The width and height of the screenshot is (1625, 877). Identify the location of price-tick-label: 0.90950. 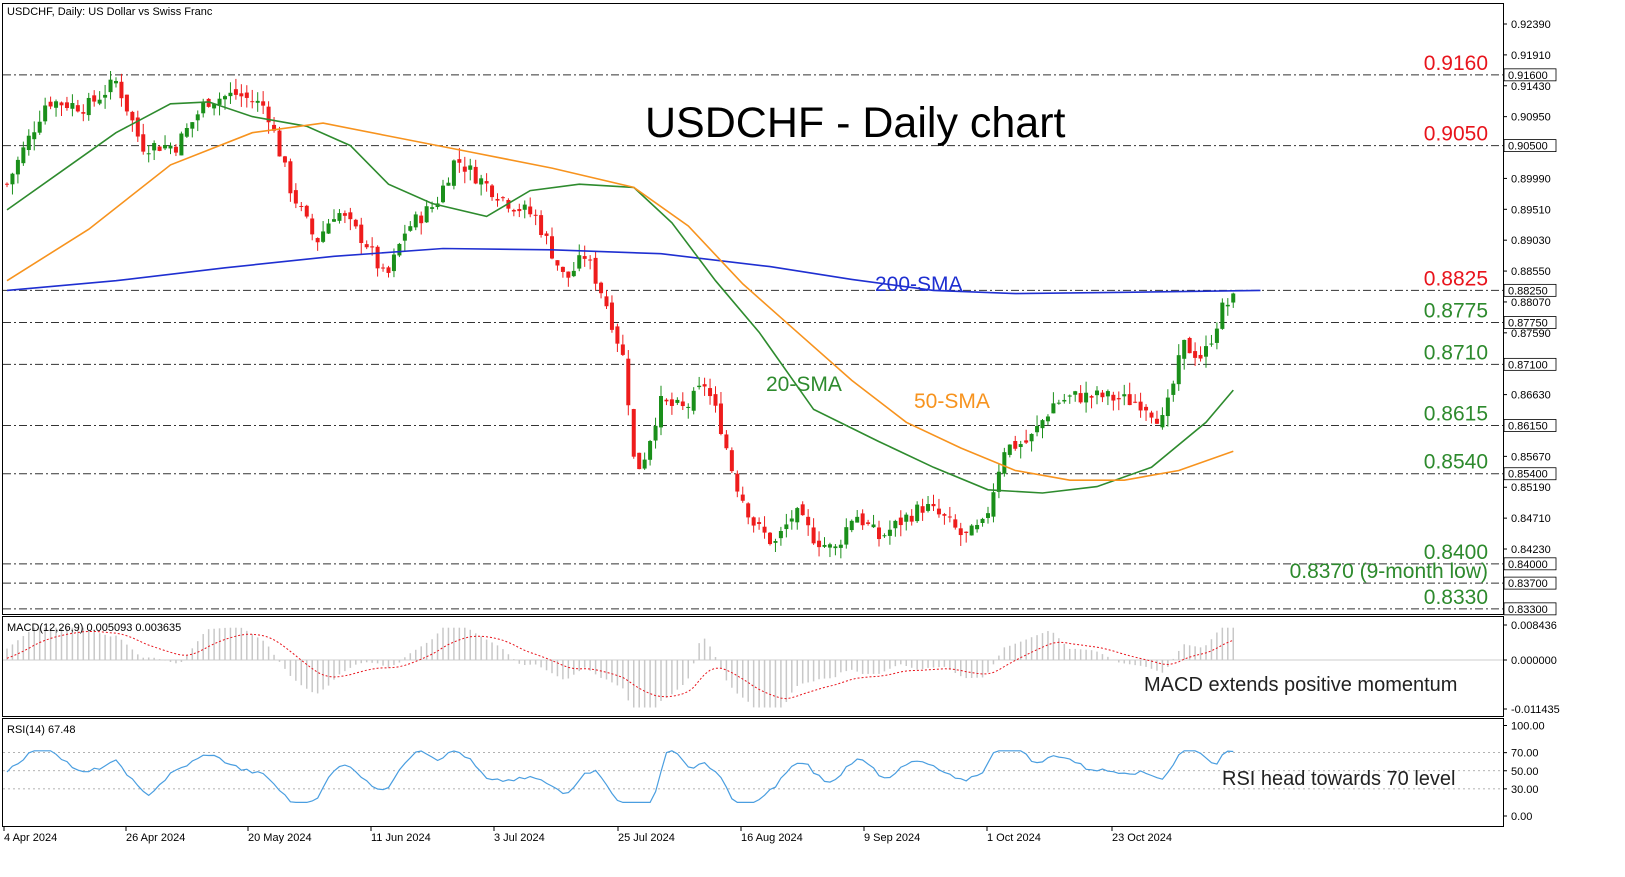
(1531, 118).